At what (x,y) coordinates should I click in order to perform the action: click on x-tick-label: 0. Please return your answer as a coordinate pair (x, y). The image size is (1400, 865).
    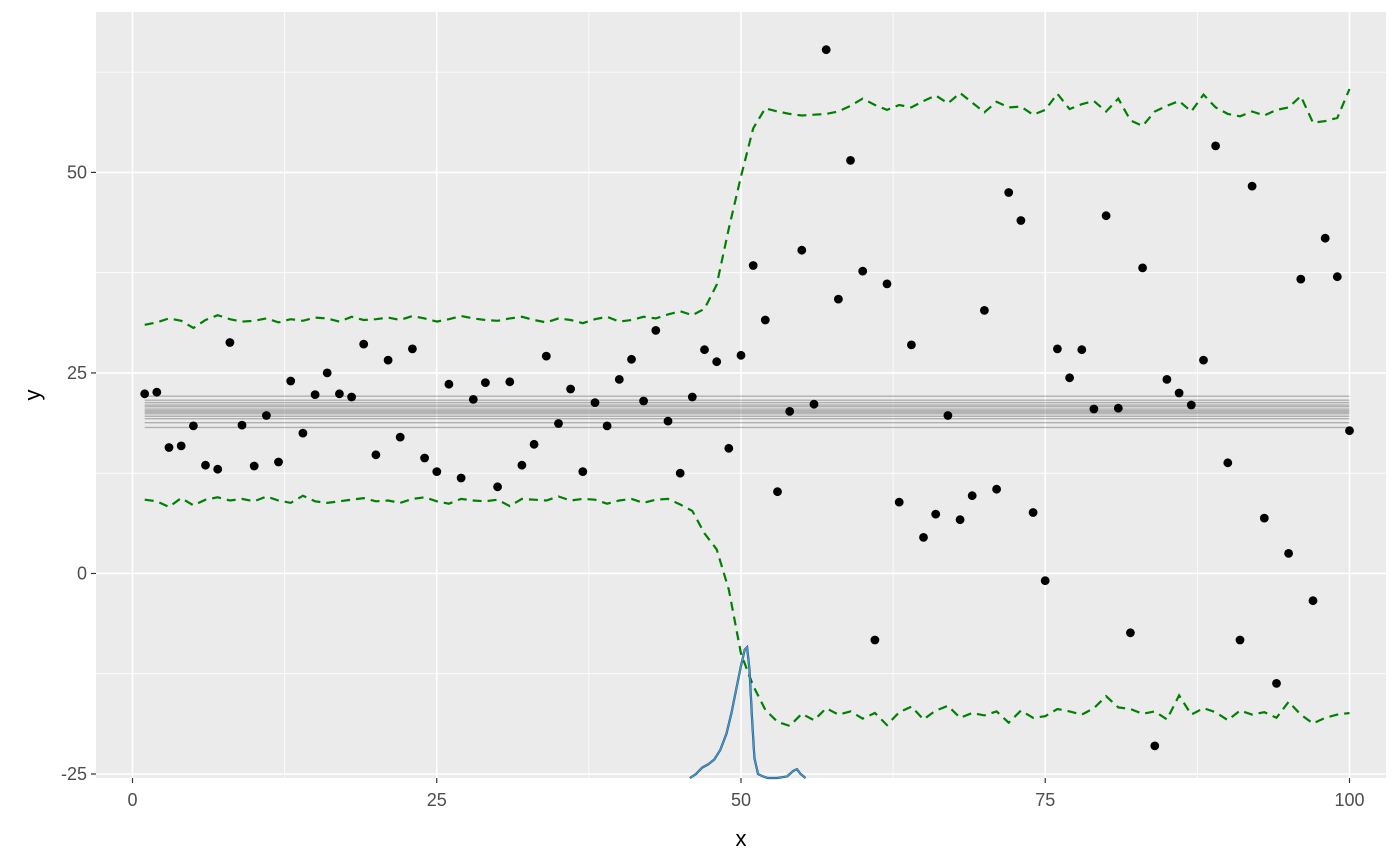
    Looking at the image, I should click on (133, 800).